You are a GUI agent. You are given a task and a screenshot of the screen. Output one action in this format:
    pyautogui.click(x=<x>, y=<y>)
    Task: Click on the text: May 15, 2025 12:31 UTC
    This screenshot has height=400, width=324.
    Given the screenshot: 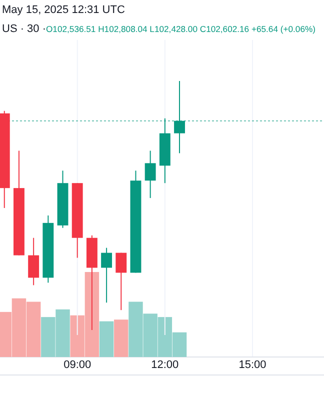 What is the action you would take?
    pyautogui.click(x=63, y=10)
    